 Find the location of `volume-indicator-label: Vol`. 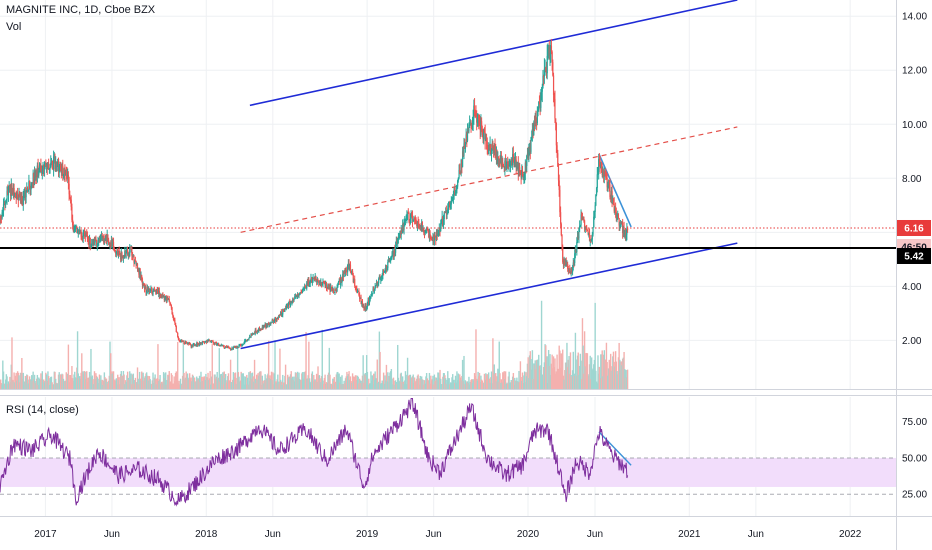

volume-indicator-label: Vol is located at coordinates (14, 27).